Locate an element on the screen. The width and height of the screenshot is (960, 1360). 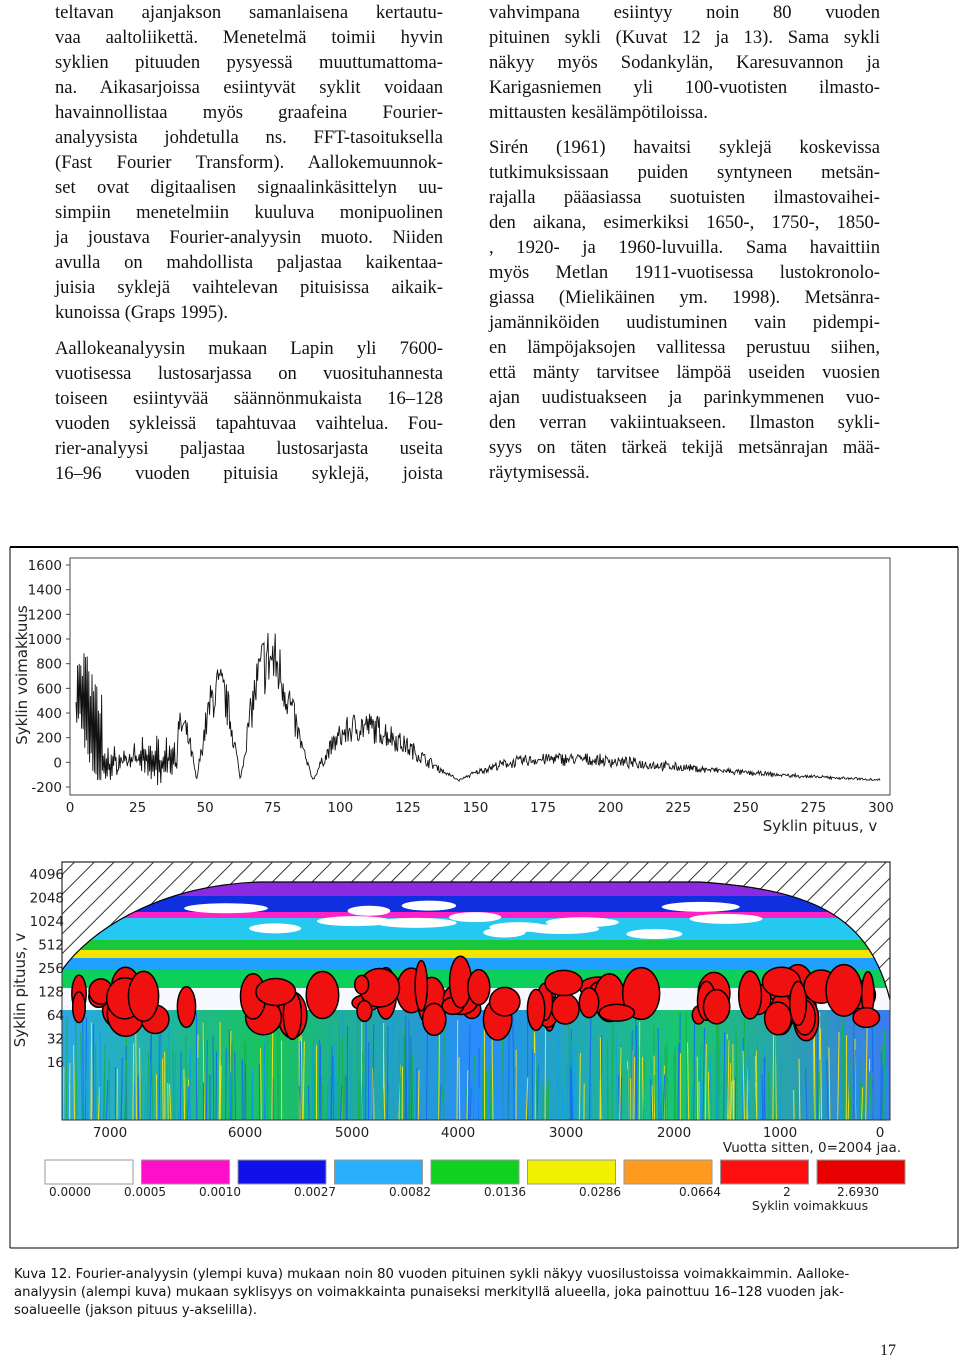
y-tick-label: 2048 is located at coordinates (47, 899).